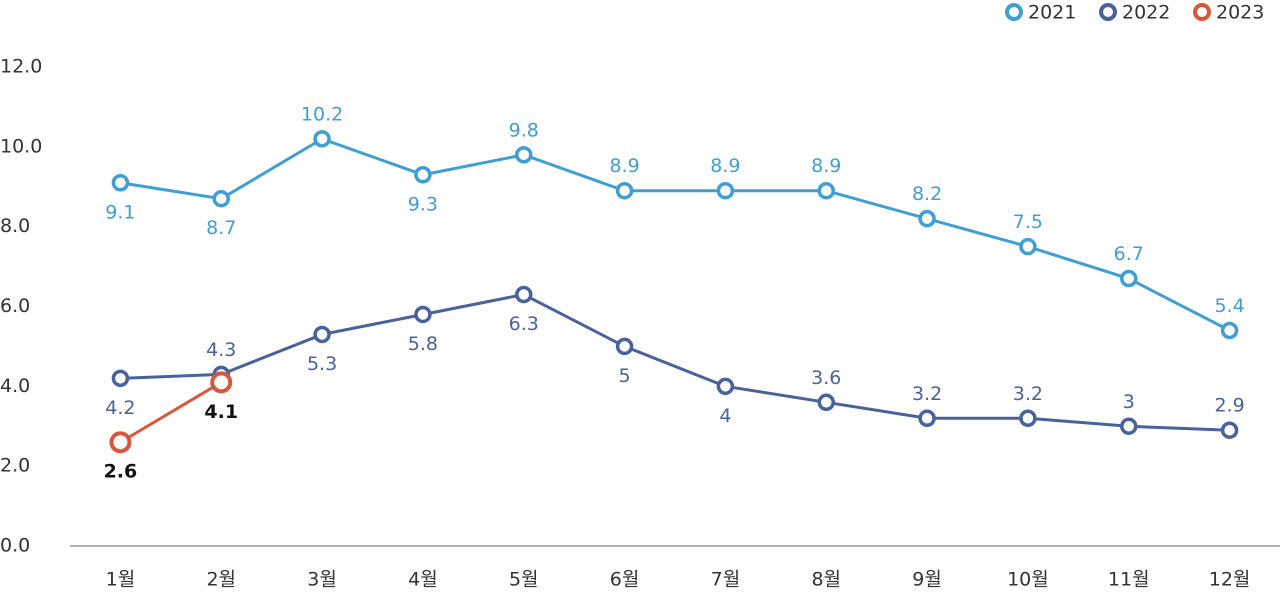 The image size is (1280, 593). I want to click on data-label: 4.2, so click(120, 408).